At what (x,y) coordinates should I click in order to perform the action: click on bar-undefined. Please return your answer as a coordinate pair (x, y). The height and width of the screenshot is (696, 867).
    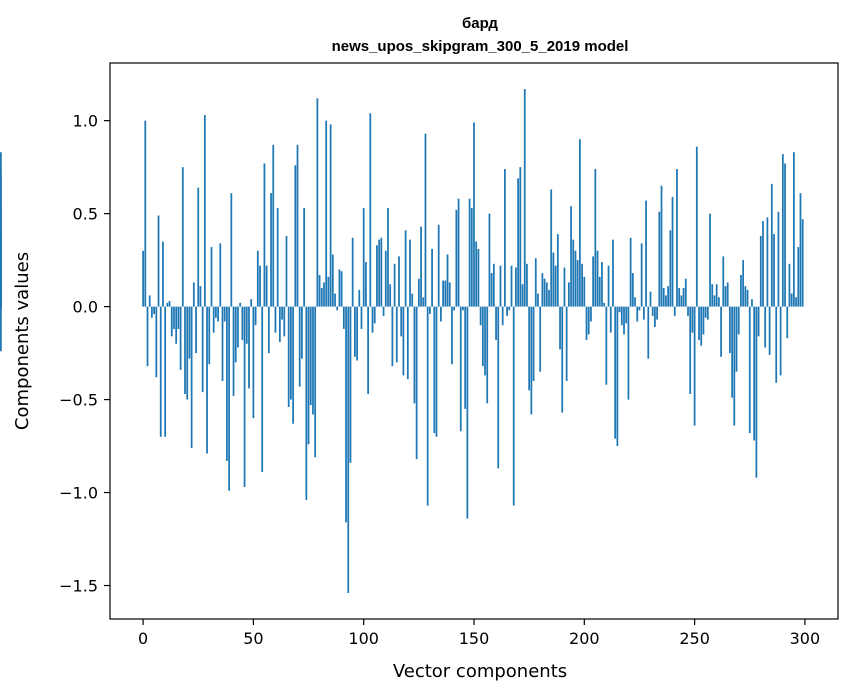
    Looking at the image, I should click on (1, 307).